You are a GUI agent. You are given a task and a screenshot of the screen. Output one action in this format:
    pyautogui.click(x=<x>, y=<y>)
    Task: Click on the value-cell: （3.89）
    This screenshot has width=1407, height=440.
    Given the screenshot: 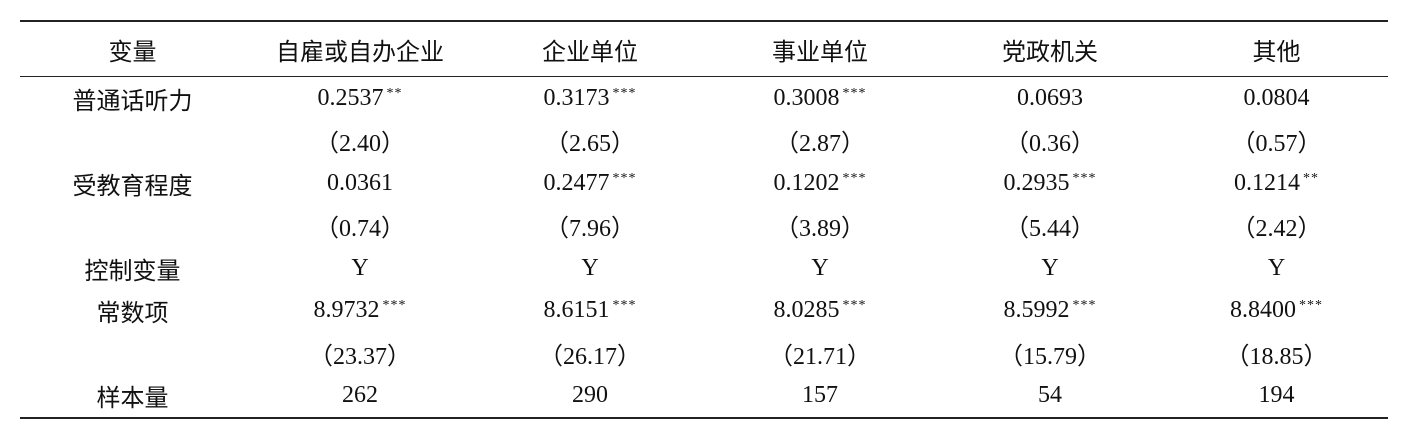 What is the action you would take?
    pyautogui.click(x=820, y=226)
    